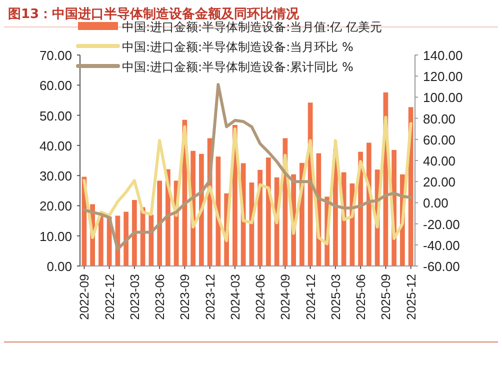 This screenshot has height=371, width=502. Describe the element at coordinates (55, 176) in the screenshot. I see `y-tick-label: 30.00` at that location.